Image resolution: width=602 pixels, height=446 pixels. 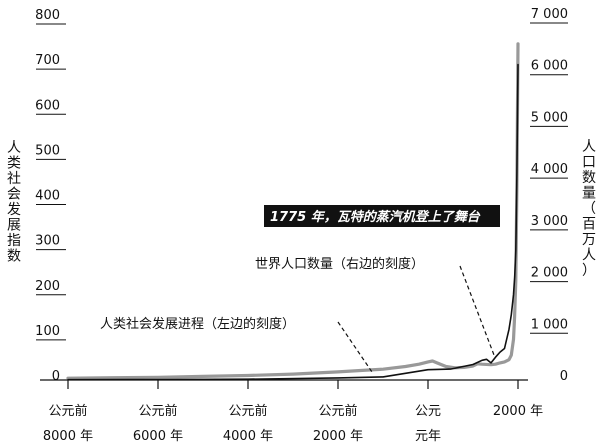 What do you see at coordinates (549, 273) in the screenshot?
I see `right-tick-label: 2 000` at bounding box center [549, 273].